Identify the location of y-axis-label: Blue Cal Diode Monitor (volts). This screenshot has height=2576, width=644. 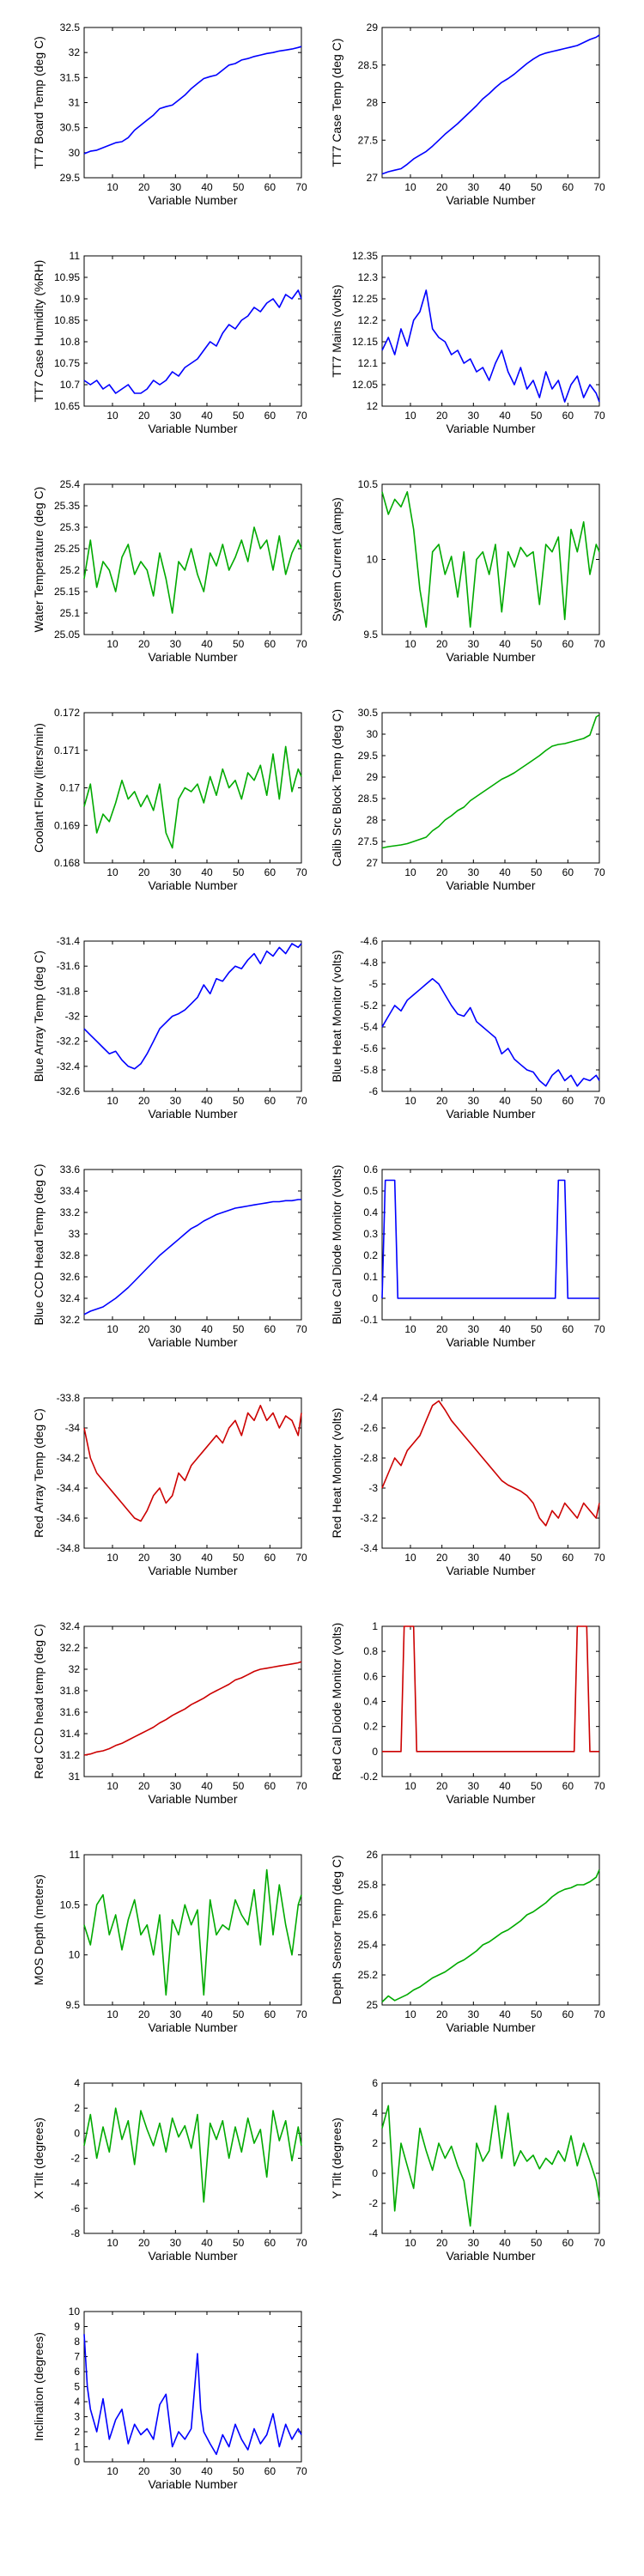
(336, 1245).